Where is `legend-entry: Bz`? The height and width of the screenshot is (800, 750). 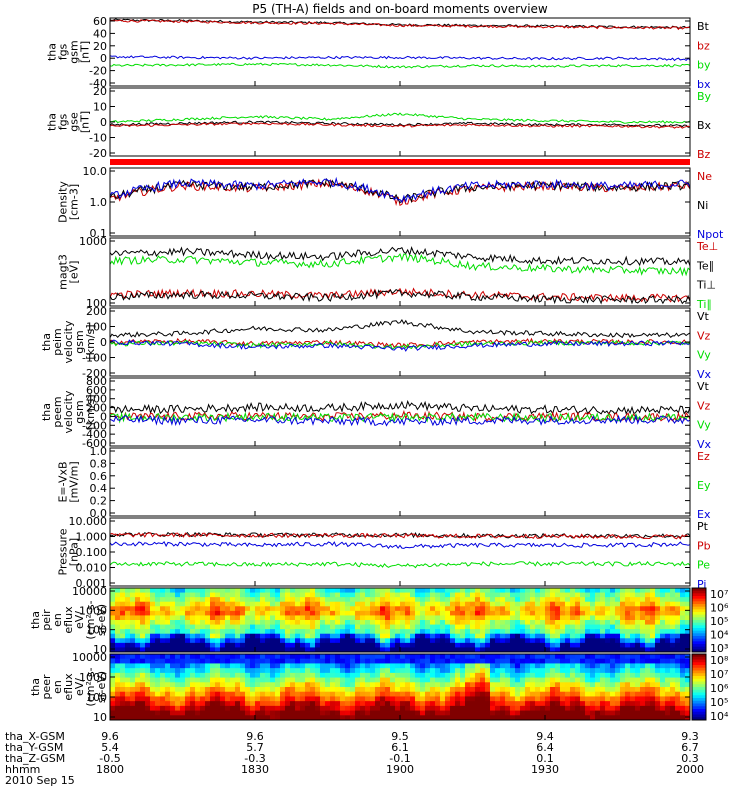
legend-entry: Bz is located at coordinates (704, 154).